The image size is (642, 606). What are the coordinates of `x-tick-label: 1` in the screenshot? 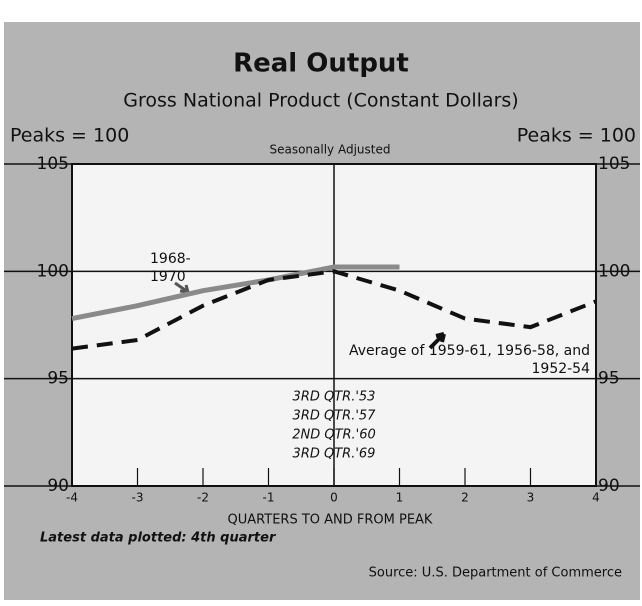 It's located at (400, 498).